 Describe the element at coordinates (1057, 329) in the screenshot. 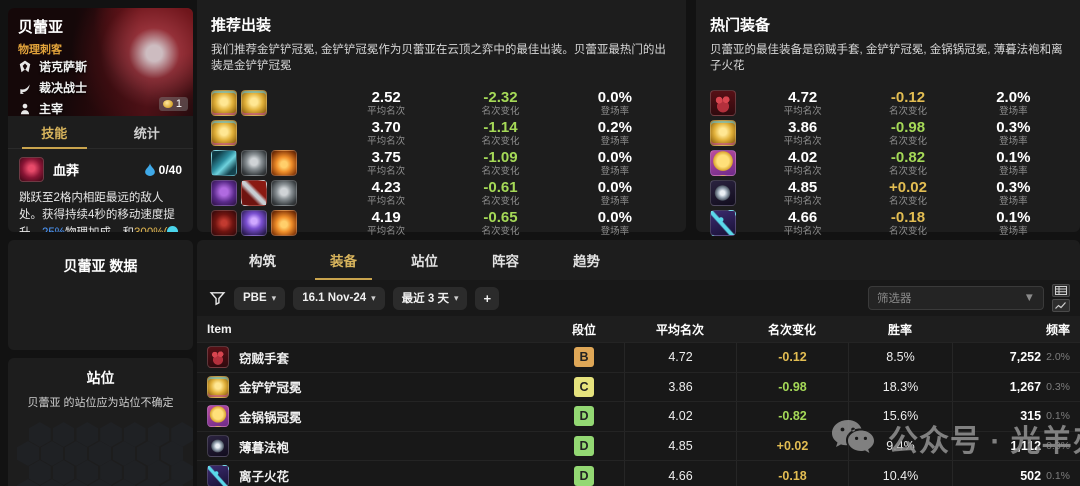

I see `col-freq: 频率` at that location.